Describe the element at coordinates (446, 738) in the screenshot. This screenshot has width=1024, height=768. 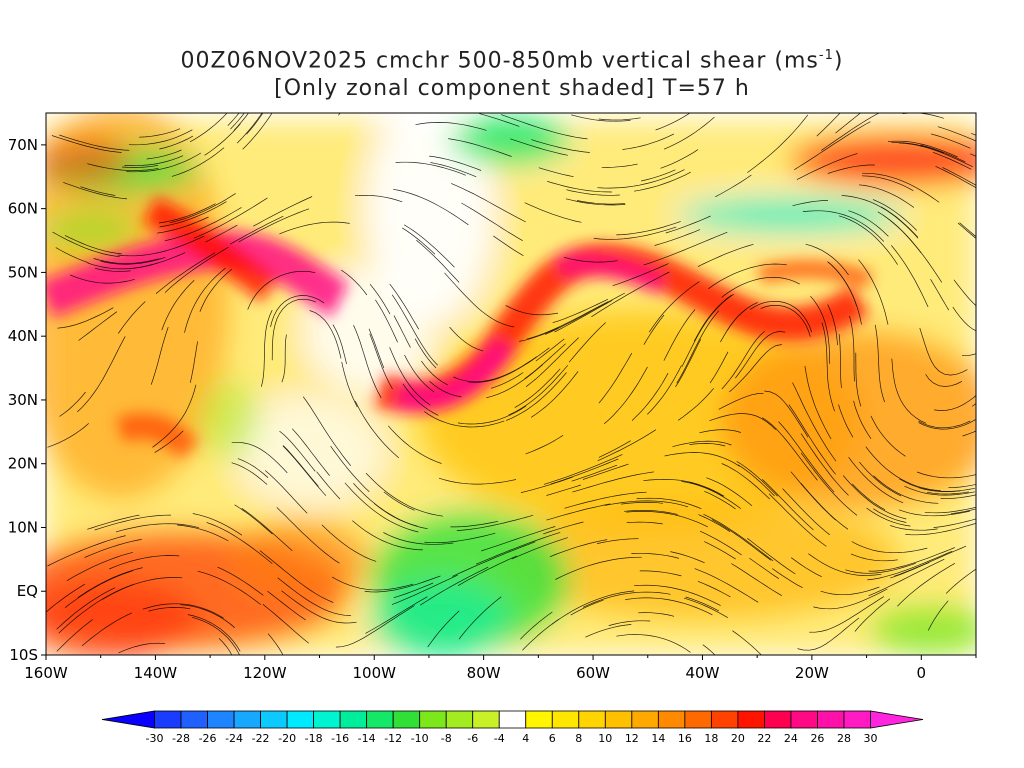
I see `colorbar-label: -8` at that location.